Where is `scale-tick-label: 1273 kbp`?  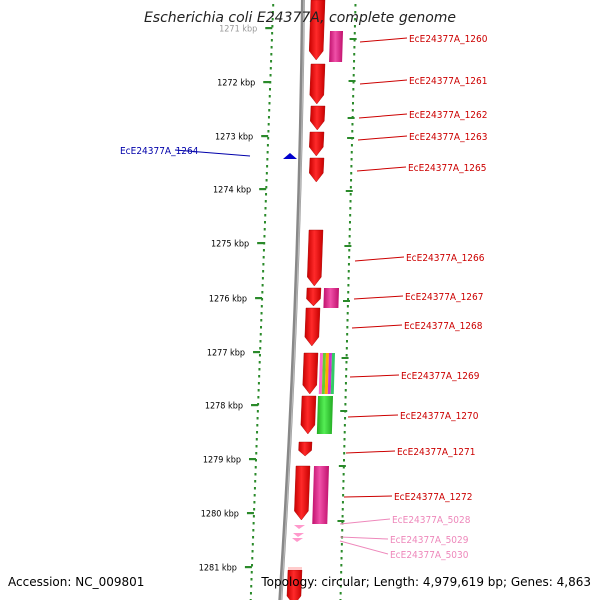 scale-tick-label: 1273 kbp is located at coordinates (234, 138).